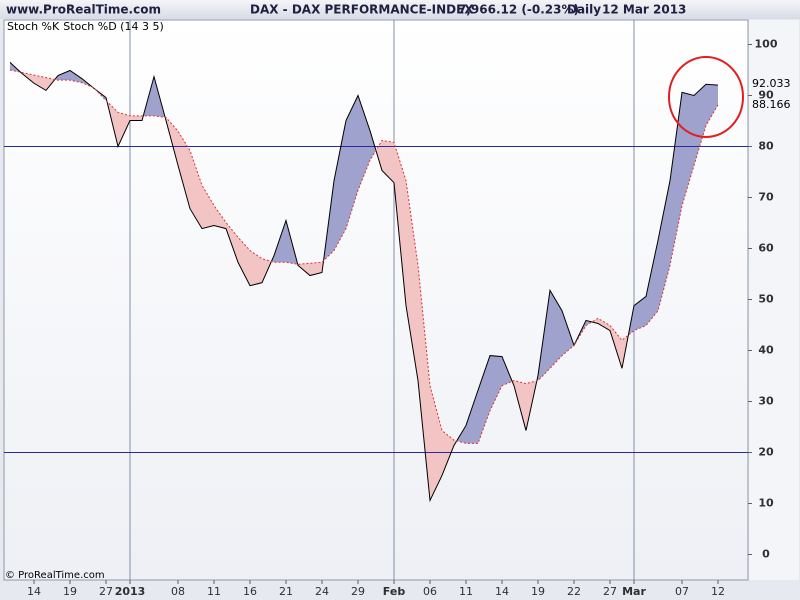  What do you see at coordinates (83, 10) in the screenshot?
I see `source: www.ProRealTime.com` at bounding box center [83, 10].